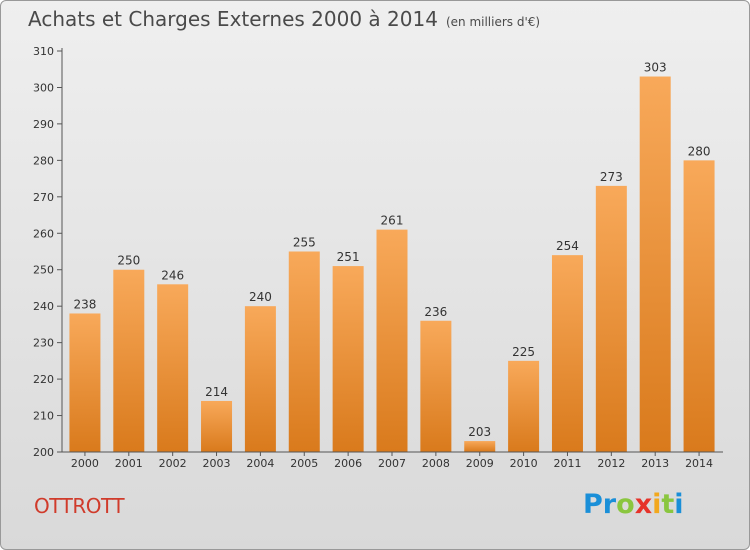 The height and width of the screenshot is (550, 750). I want to click on y-tick-label: 220, so click(43, 379).